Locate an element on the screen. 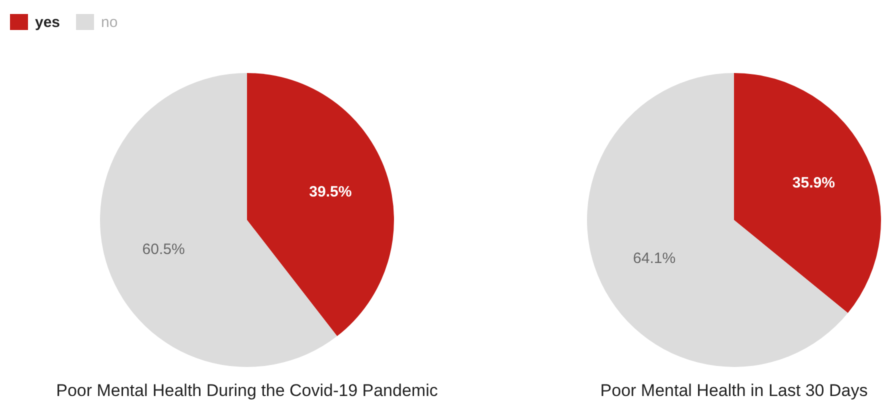 This screenshot has width=882, height=401. data-label: 60.5% is located at coordinates (163, 249).